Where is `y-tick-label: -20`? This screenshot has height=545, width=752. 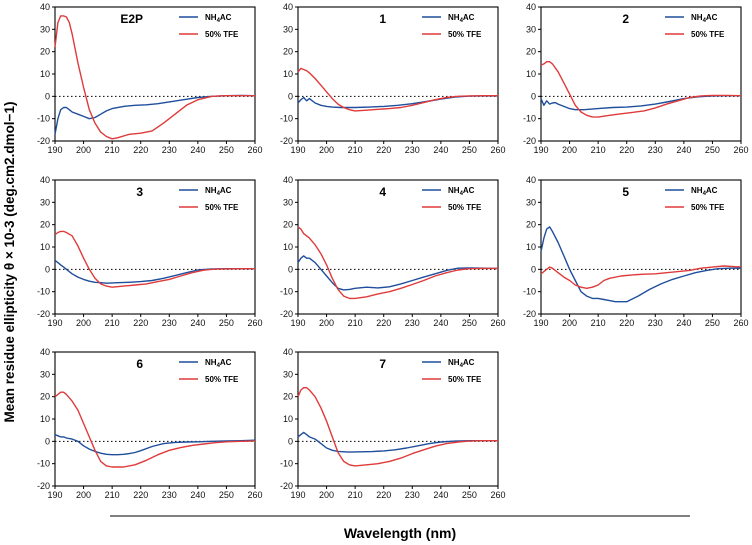
y-tick-label: -20 is located at coordinates (529, 141).